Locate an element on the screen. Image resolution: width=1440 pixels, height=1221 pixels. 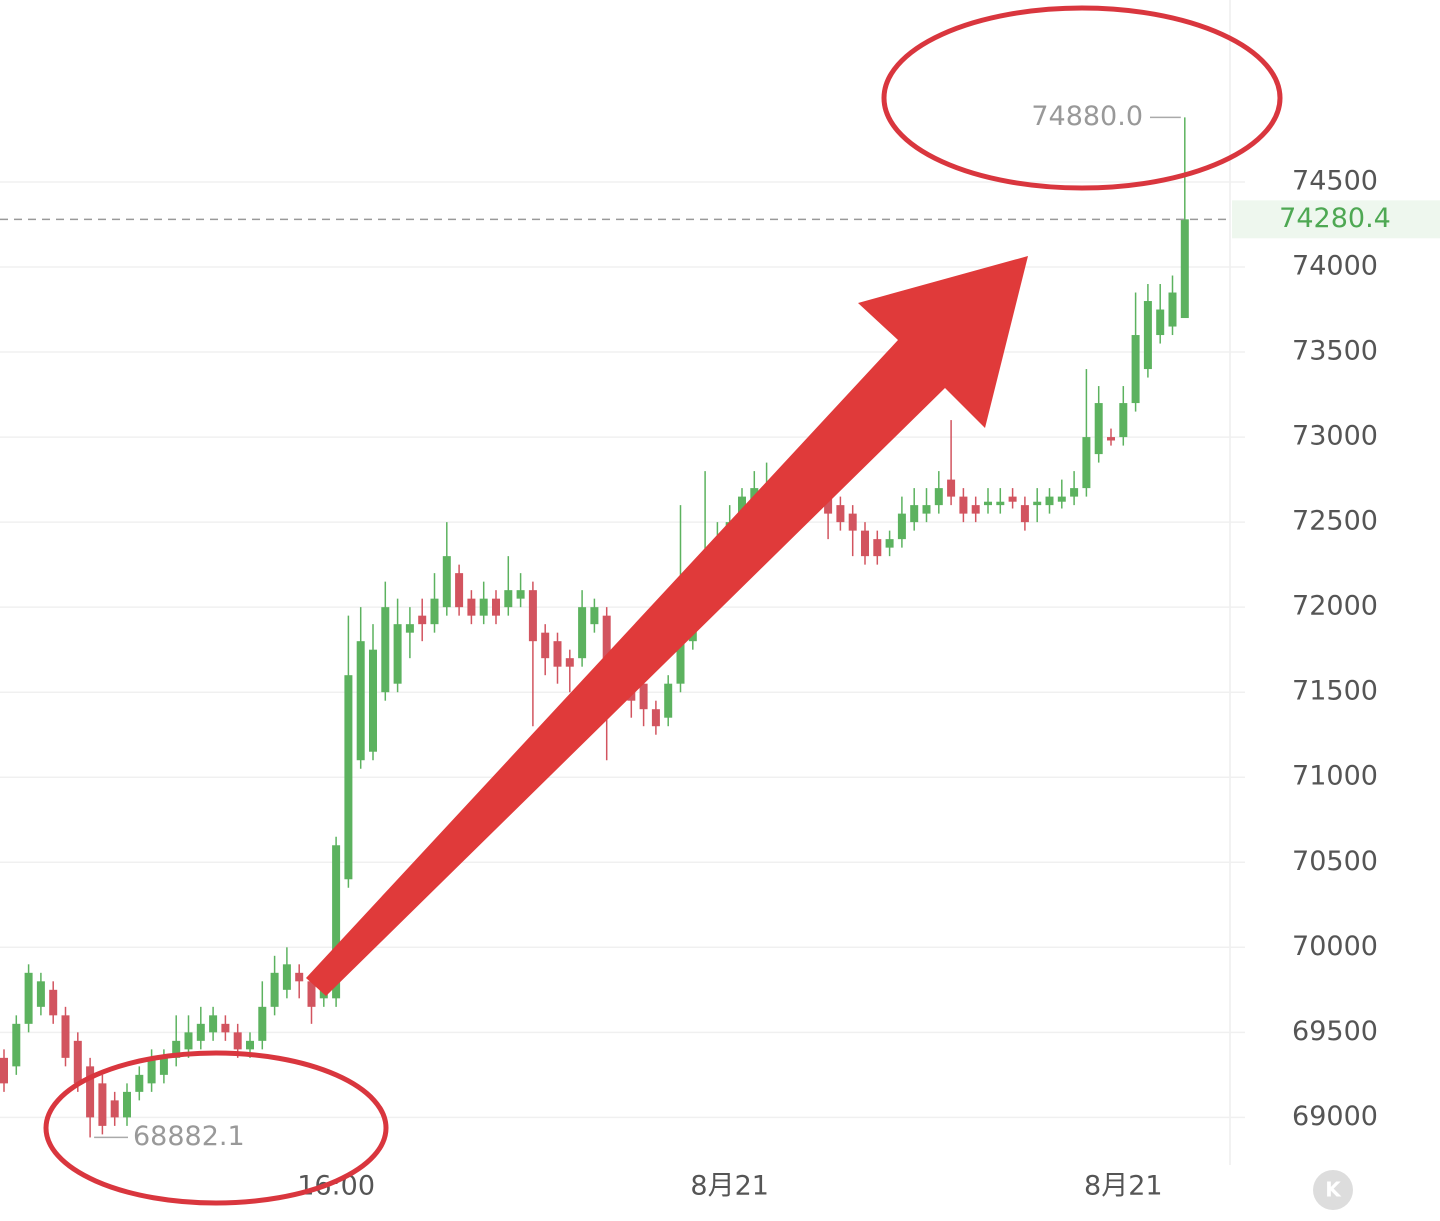
y-tick-label: 69000 is located at coordinates (1335, 1116).